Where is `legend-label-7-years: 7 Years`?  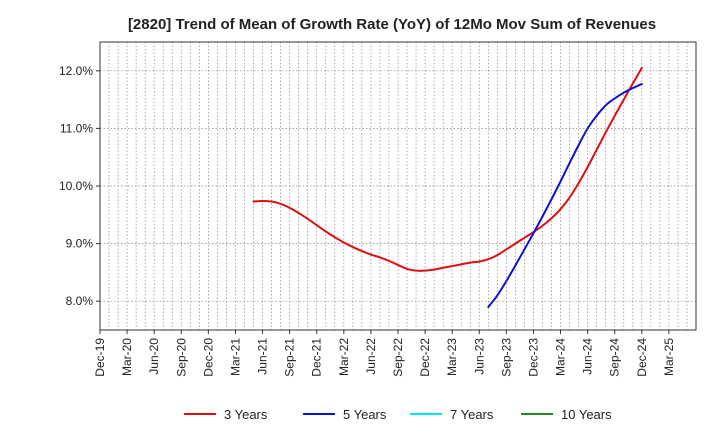
legend-label-7-years: 7 Years is located at coordinates (472, 414).